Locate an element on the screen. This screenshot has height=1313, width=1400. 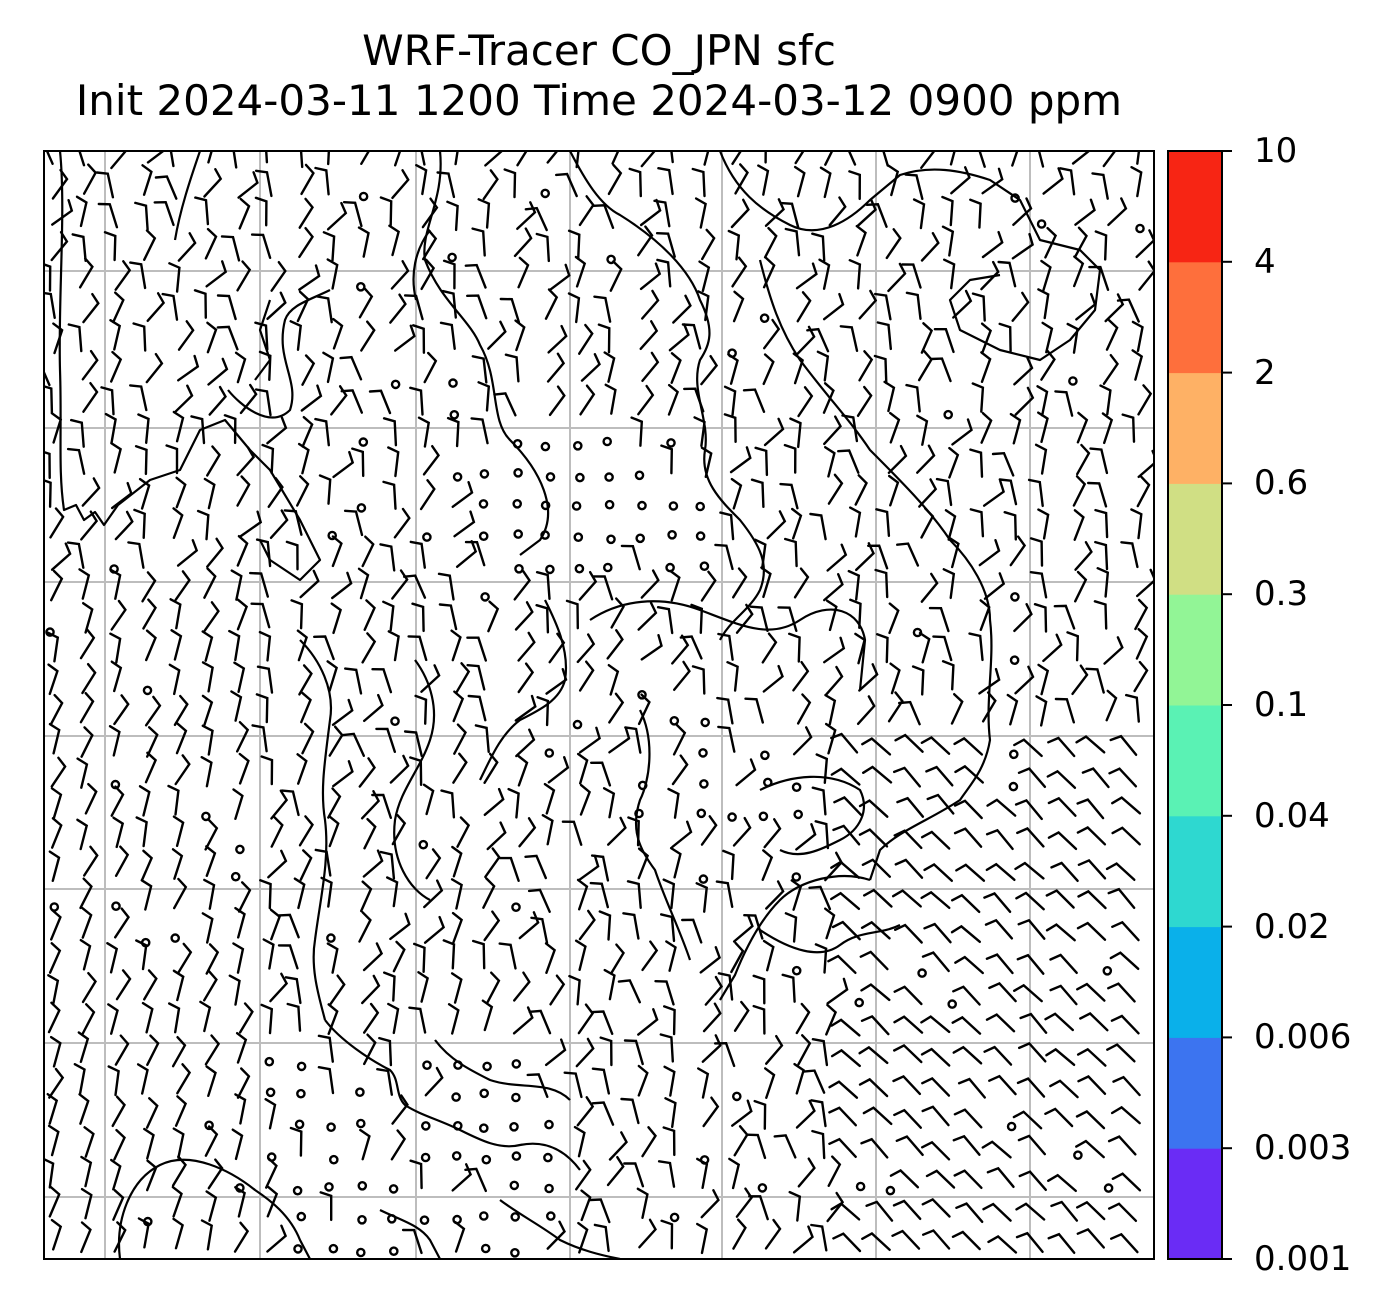
coastline-segment is located at coordinates (263, 340).